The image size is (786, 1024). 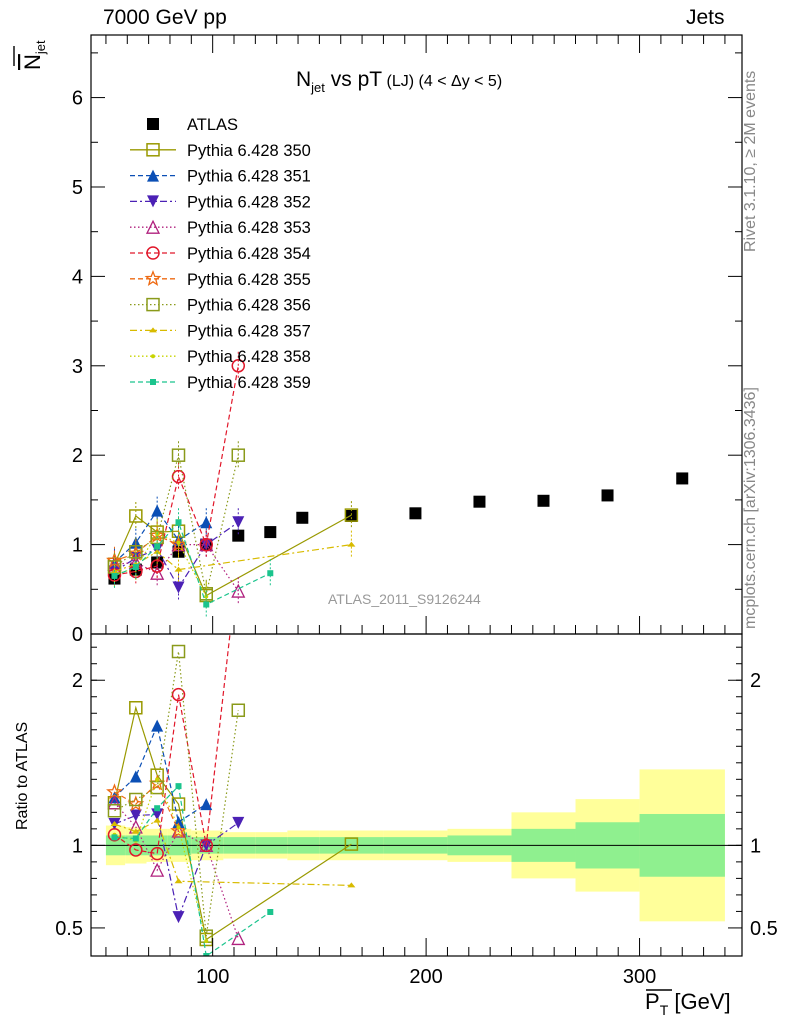 I want to click on legend-label: Pythia 6.428 358, so click(x=249, y=357).